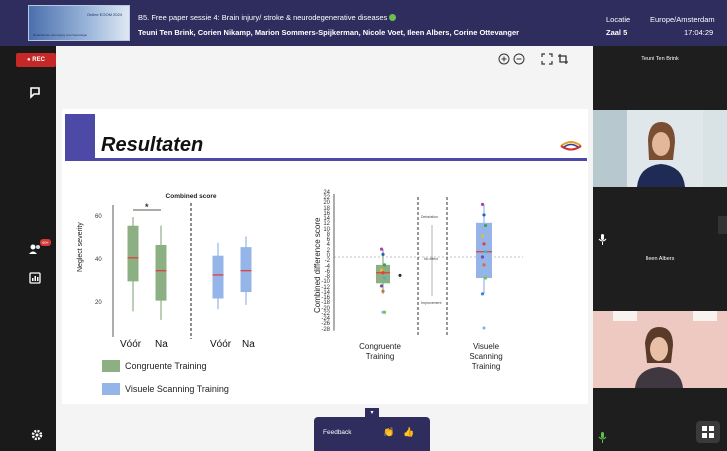 This screenshot has width=727, height=451. What do you see at coordinates (37, 435) in the screenshot?
I see `gear-icon` at bounding box center [37, 435].